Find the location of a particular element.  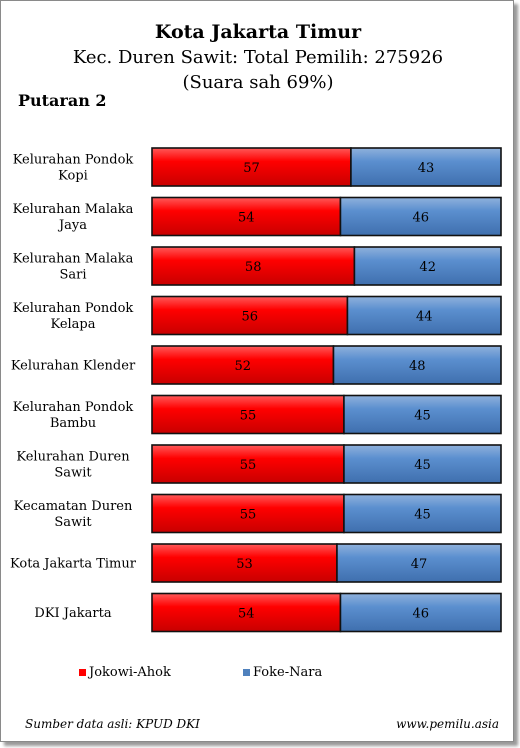

category-label: Kelurahan Malaka Jaya is located at coordinates (73, 217).